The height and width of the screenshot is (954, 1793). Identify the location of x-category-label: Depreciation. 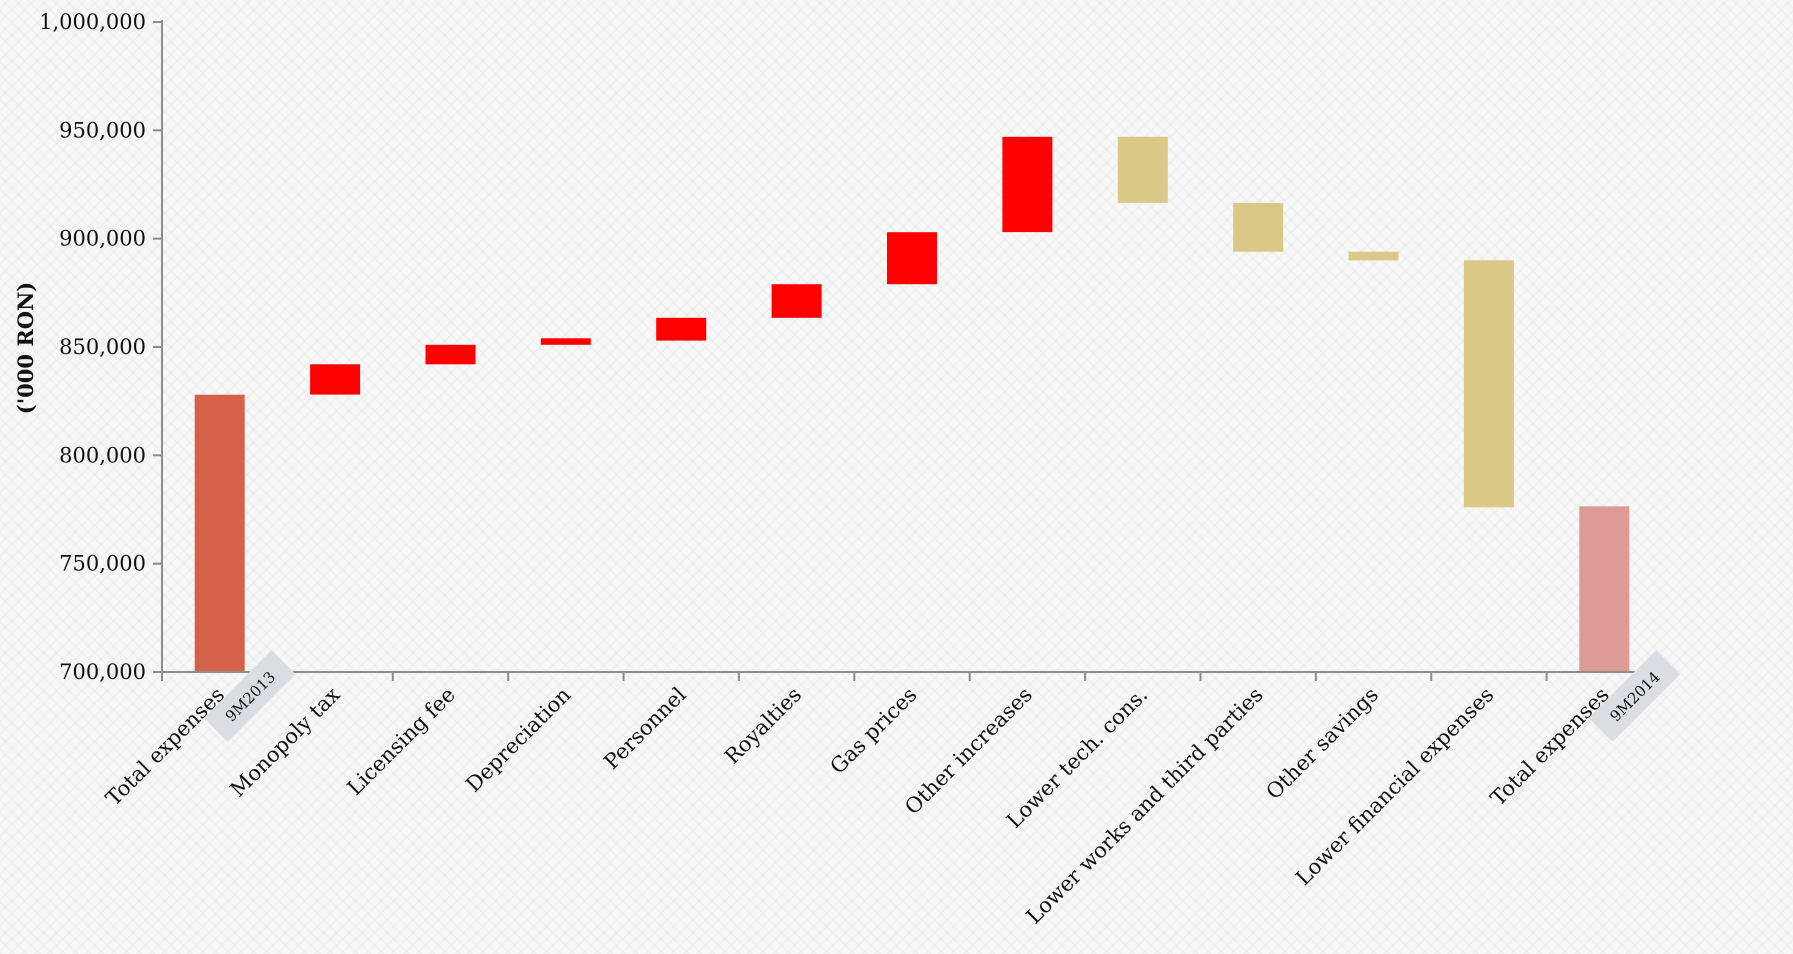
(518, 740).